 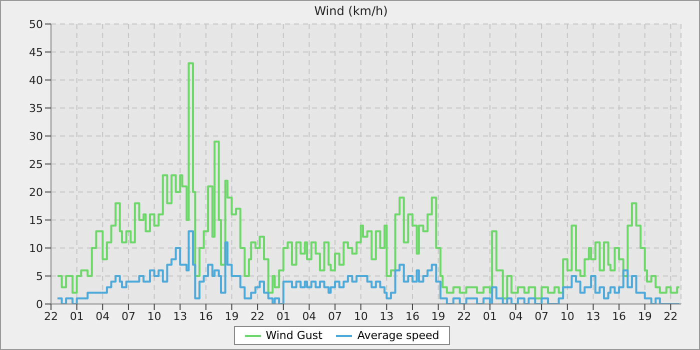 I want to click on y-tick-label: 30, so click(x=36, y=136).